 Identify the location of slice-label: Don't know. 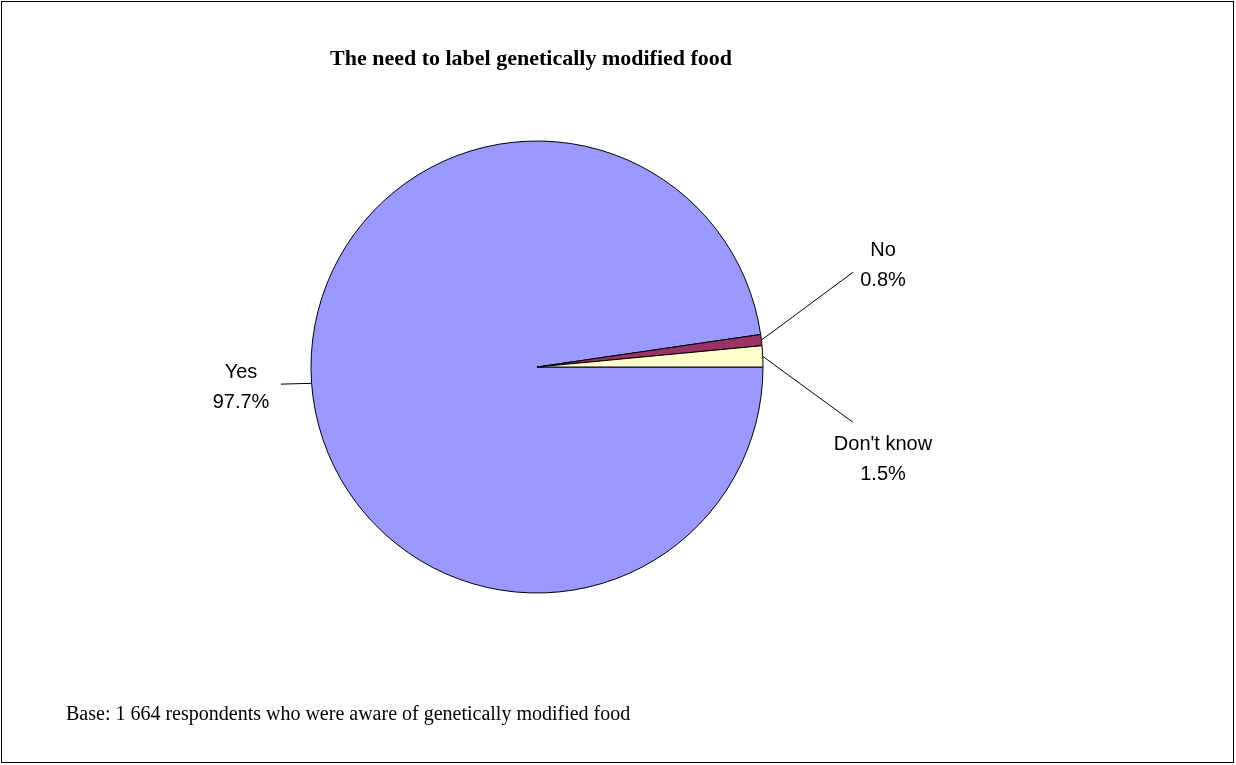
(883, 443).